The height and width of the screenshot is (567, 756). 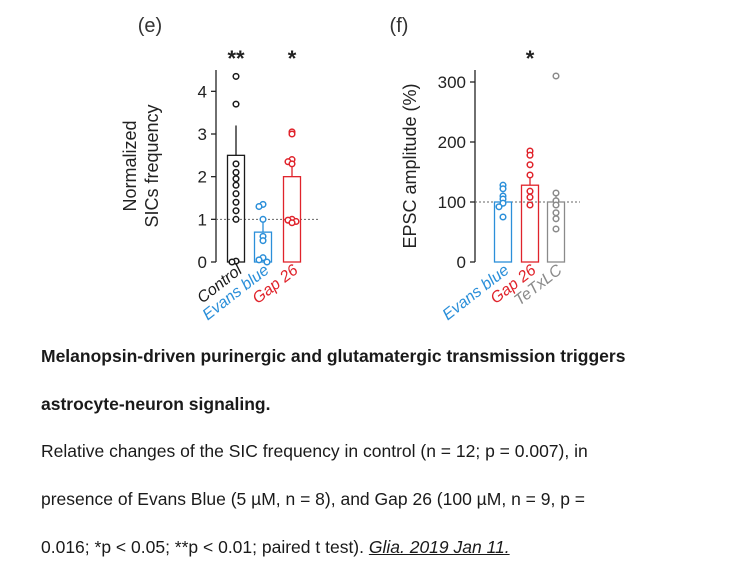 I want to click on bar, so click(x=503, y=232).